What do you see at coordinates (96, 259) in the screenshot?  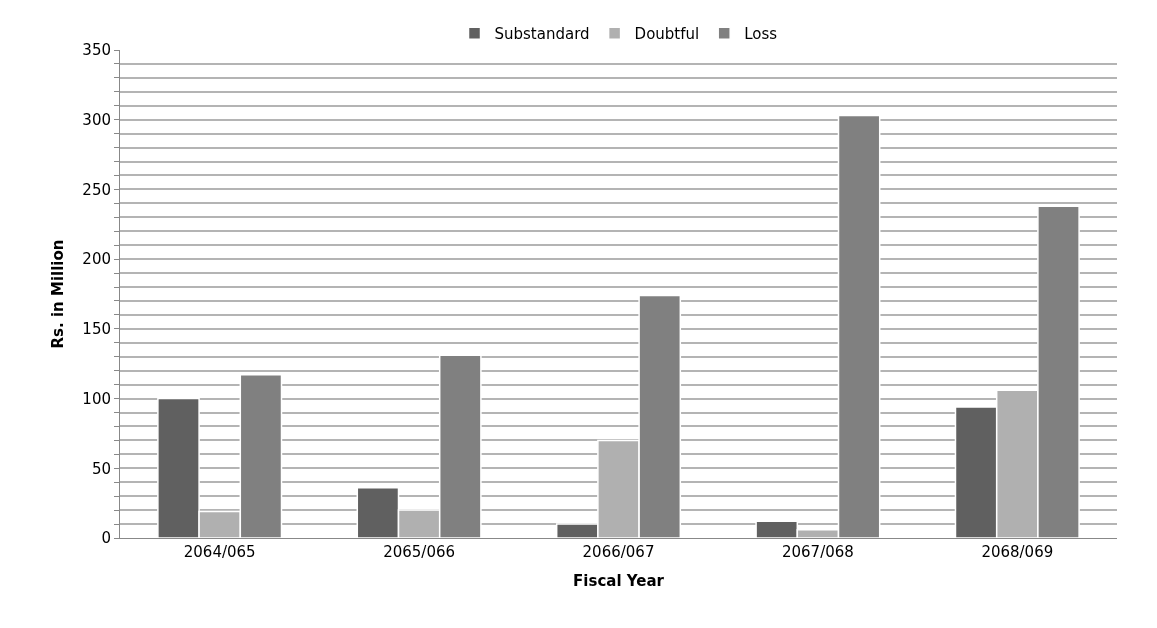 I see `y-tick-label: 200` at bounding box center [96, 259].